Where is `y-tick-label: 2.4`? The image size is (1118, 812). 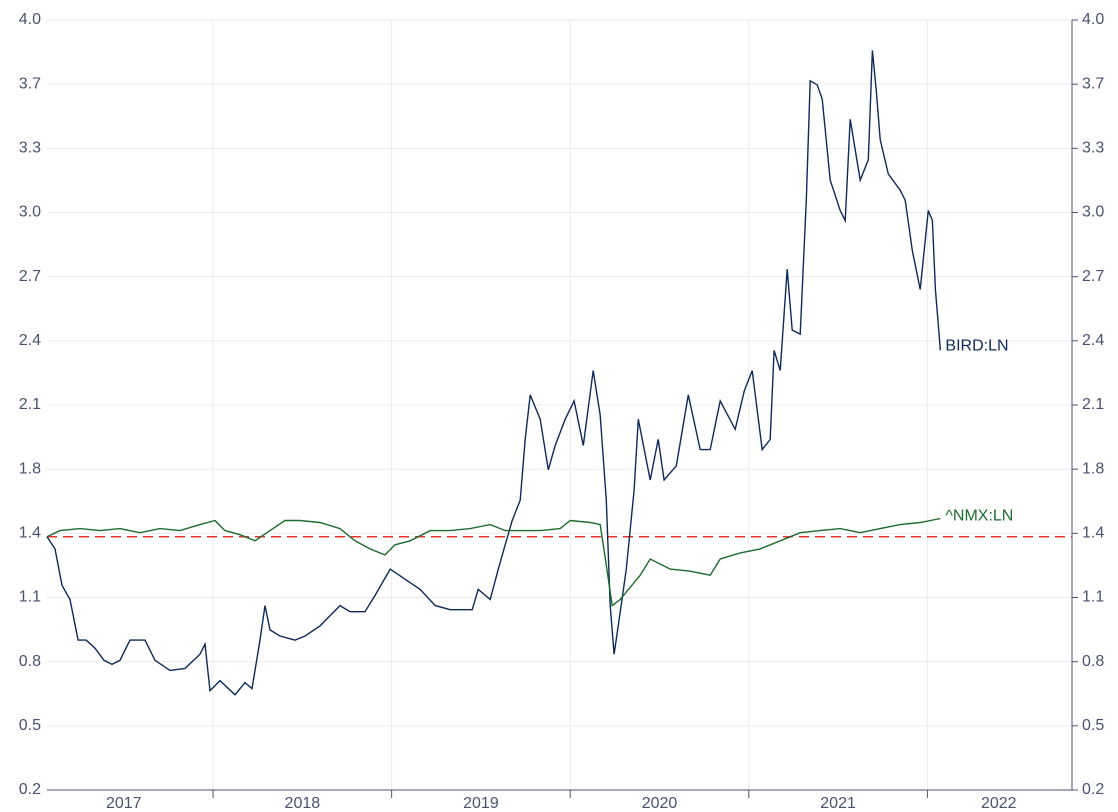
y-tick-label: 2.4 is located at coordinates (30, 340).